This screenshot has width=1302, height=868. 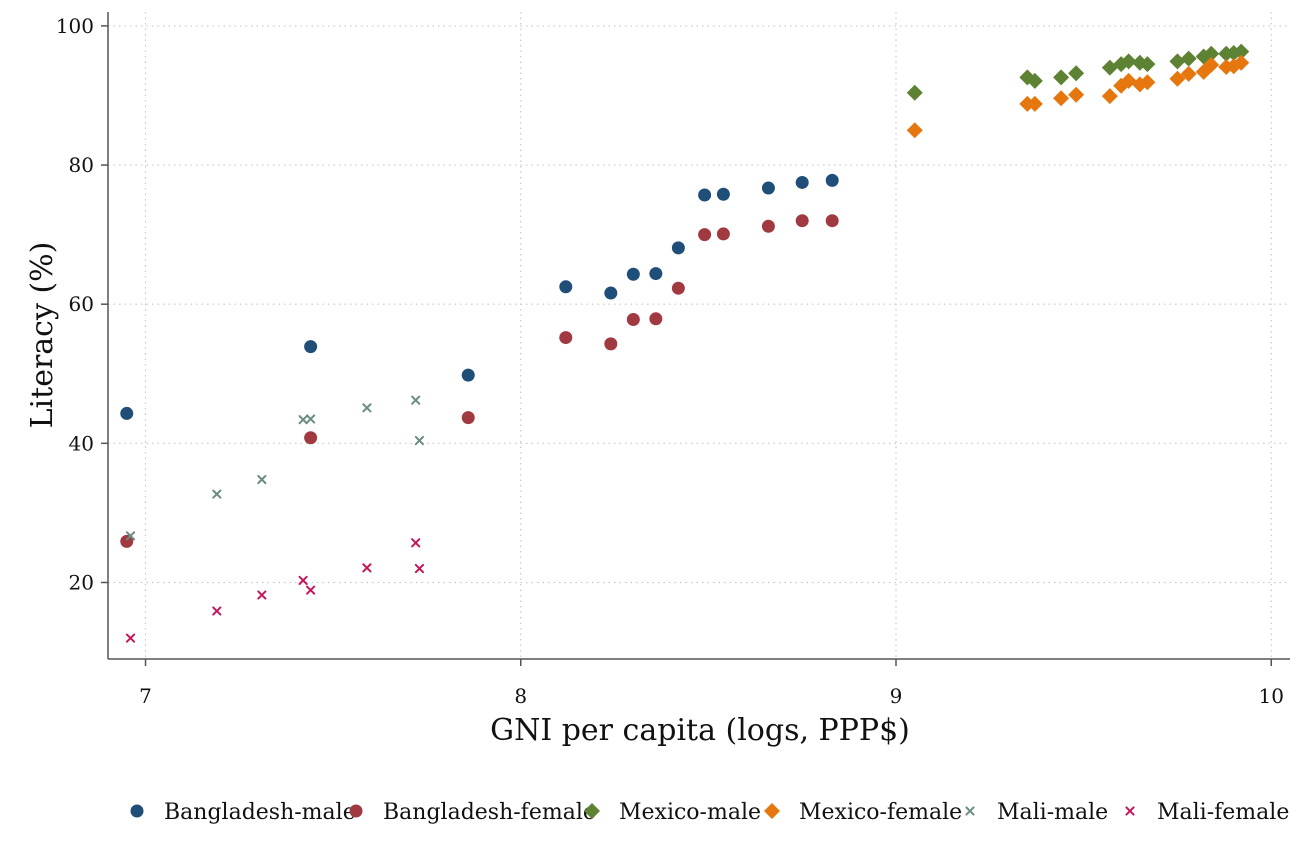 What do you see at coordinates (81, 165) in the screenshot?
I see `y-tick-label: 80` at bounding box center [81, 165].